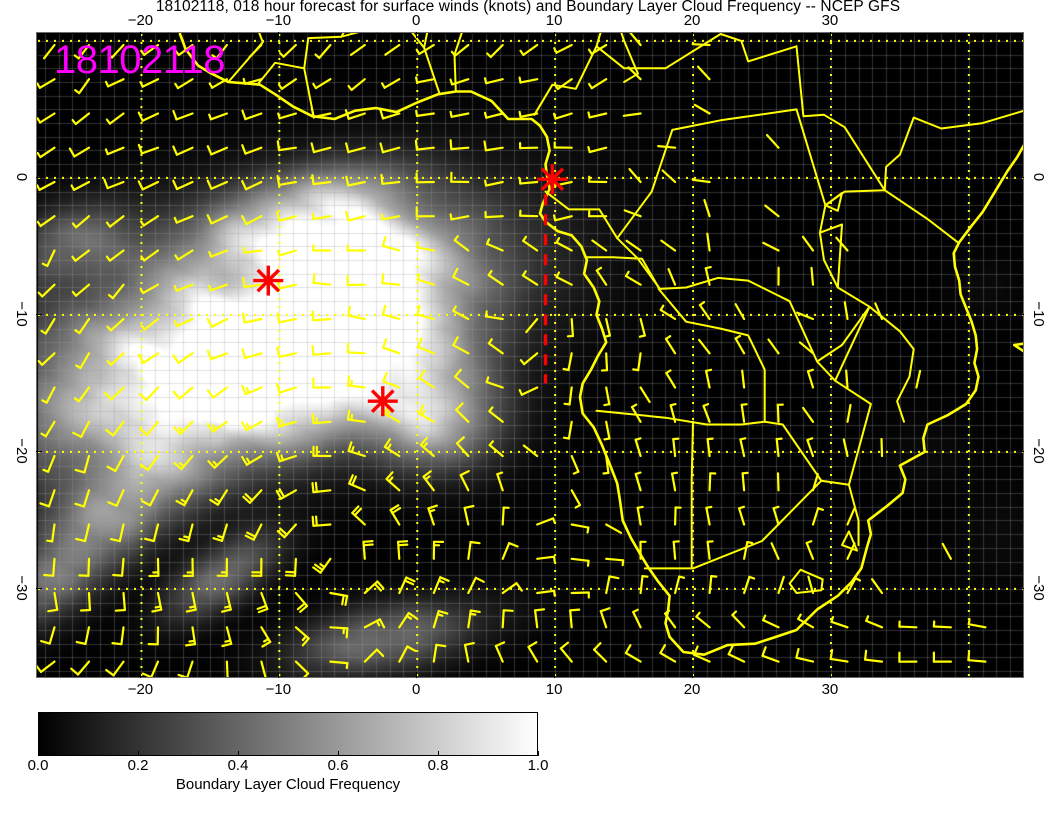 The image size is (1056, 816). Describe the element at coordinates (1038, 588) in the screenshot. I see `y-axis-tick-label-right: −30` at that location.